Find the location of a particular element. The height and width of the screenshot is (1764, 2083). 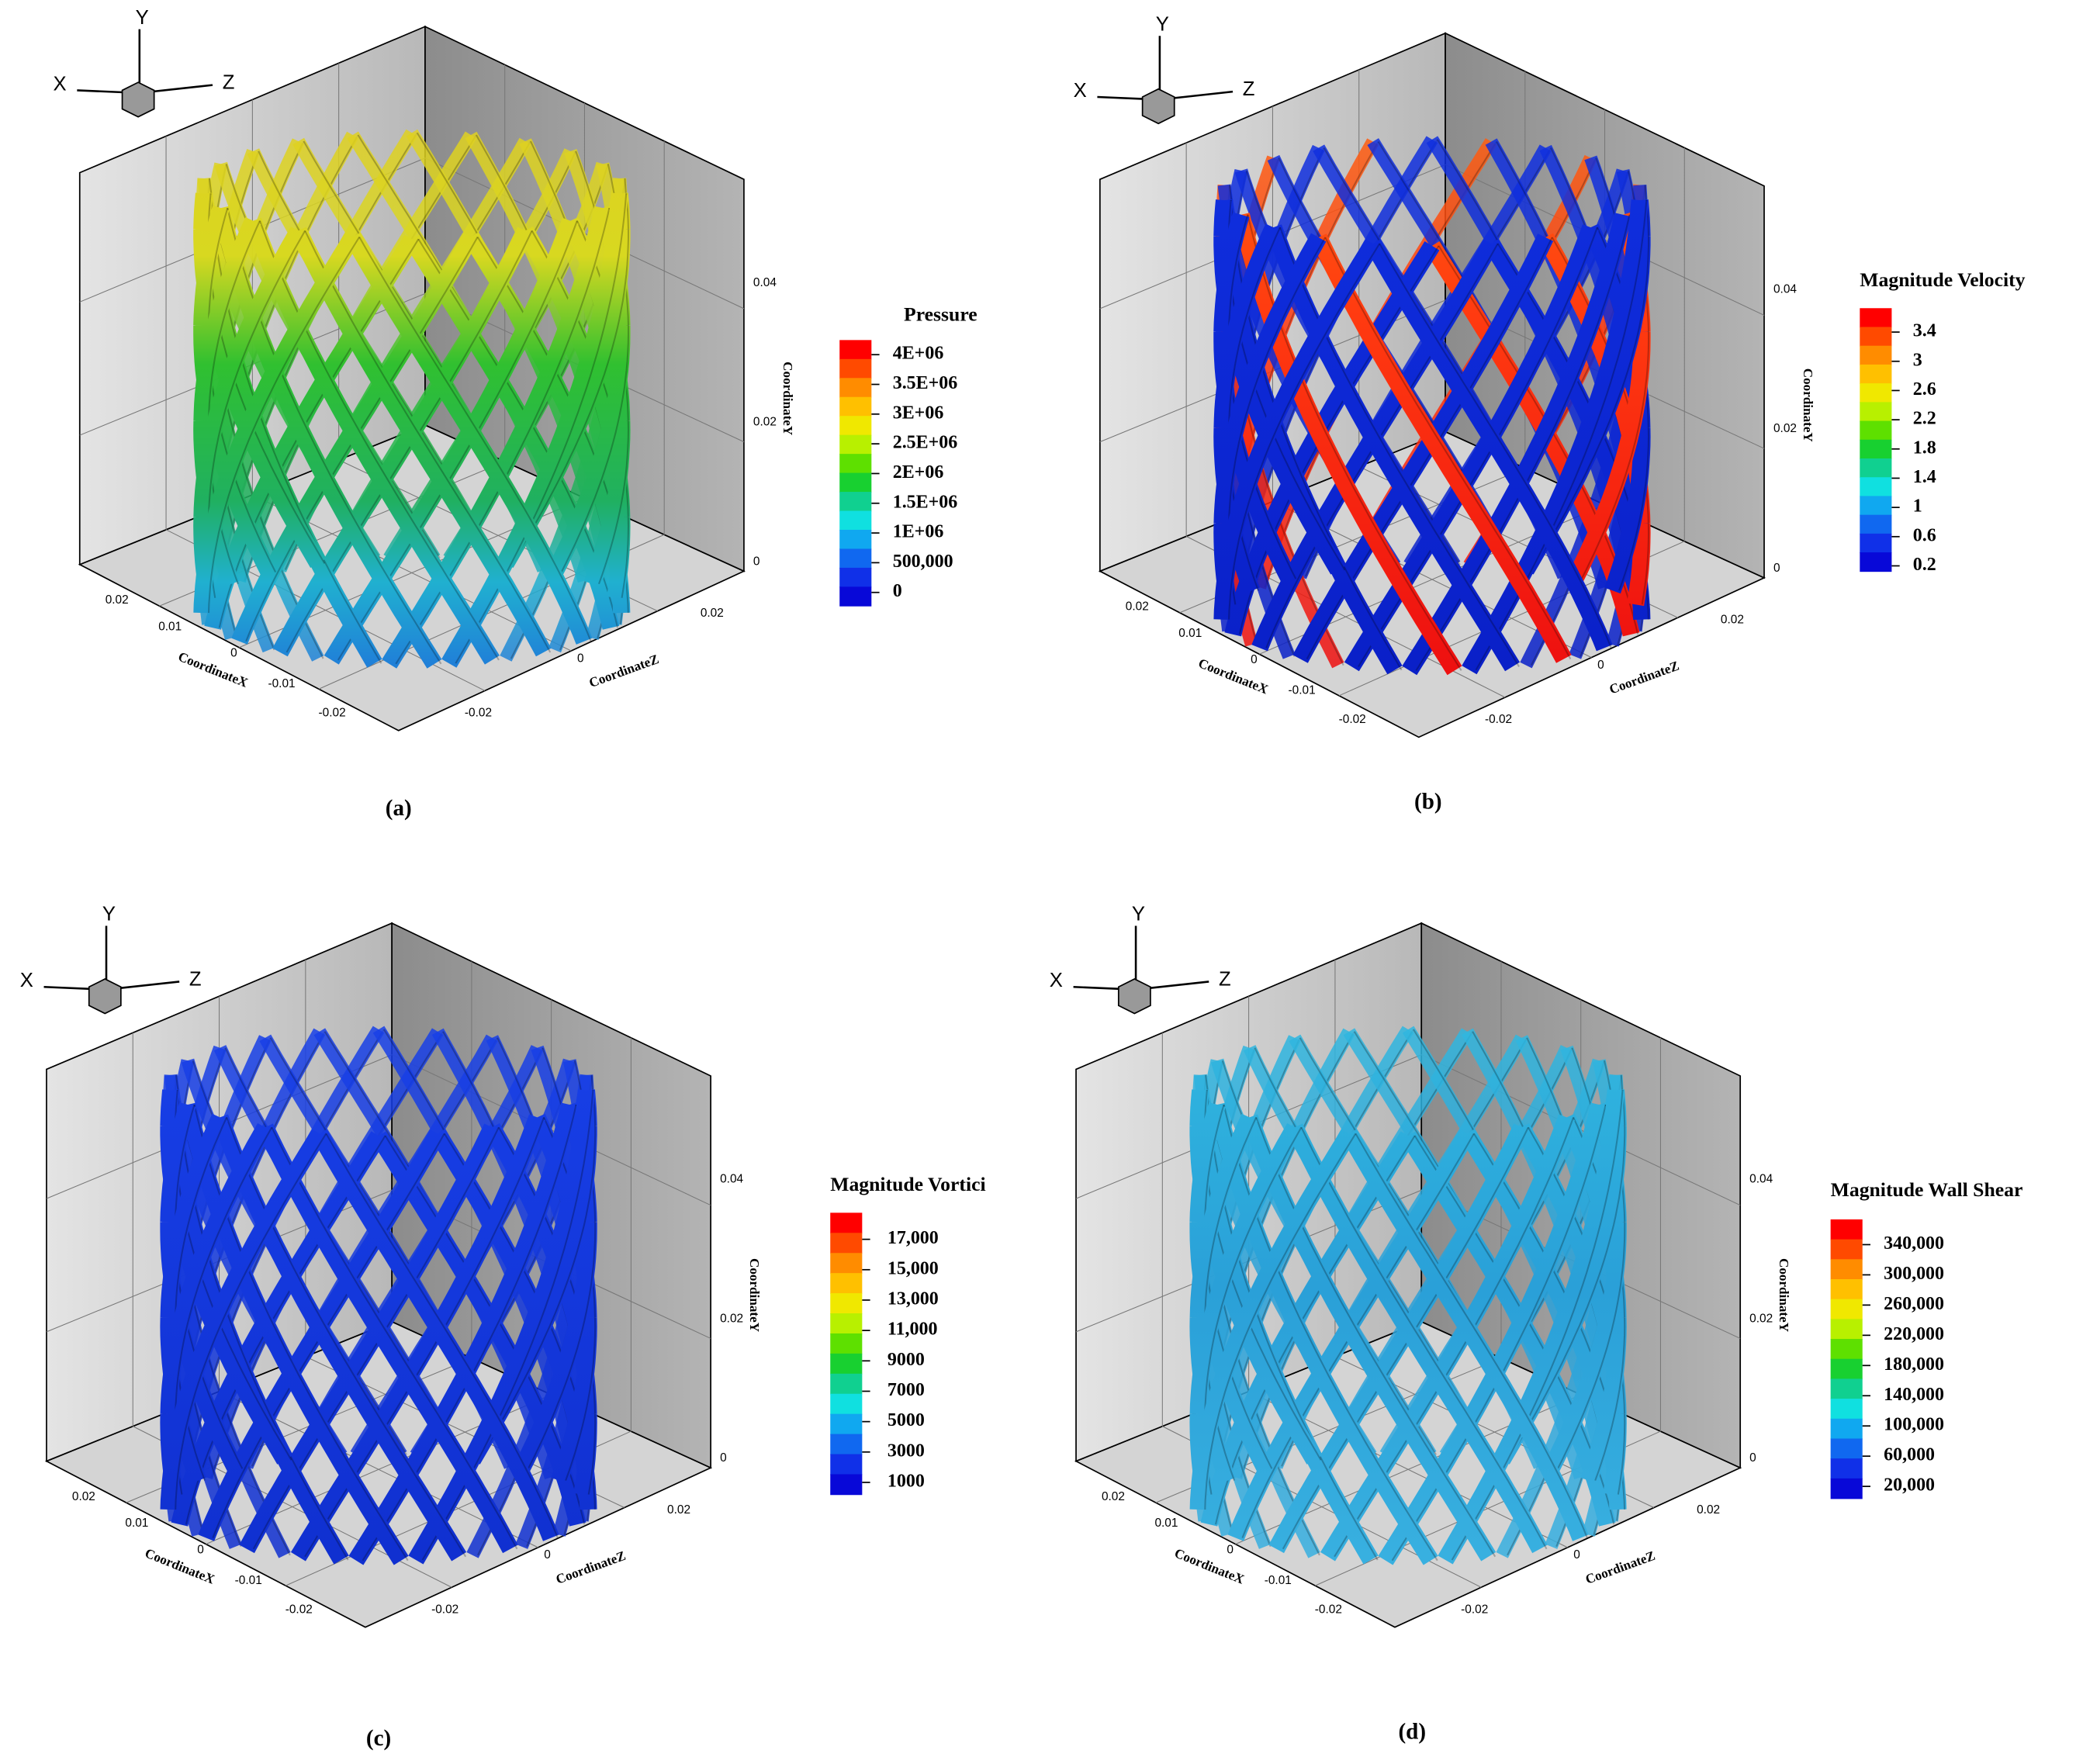

legend-title: Pressure is located at coordinates (941, 314).